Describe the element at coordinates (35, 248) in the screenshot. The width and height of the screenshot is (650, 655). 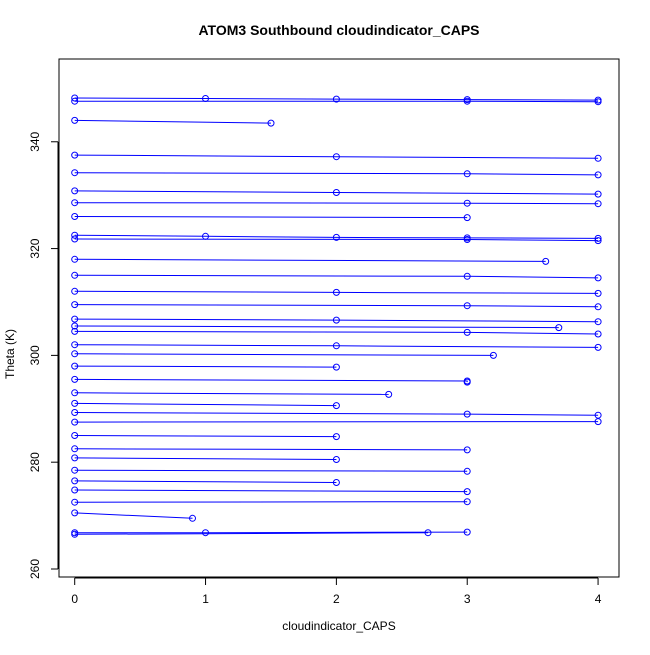
I see `y-tick-label-3: 320` at that location.